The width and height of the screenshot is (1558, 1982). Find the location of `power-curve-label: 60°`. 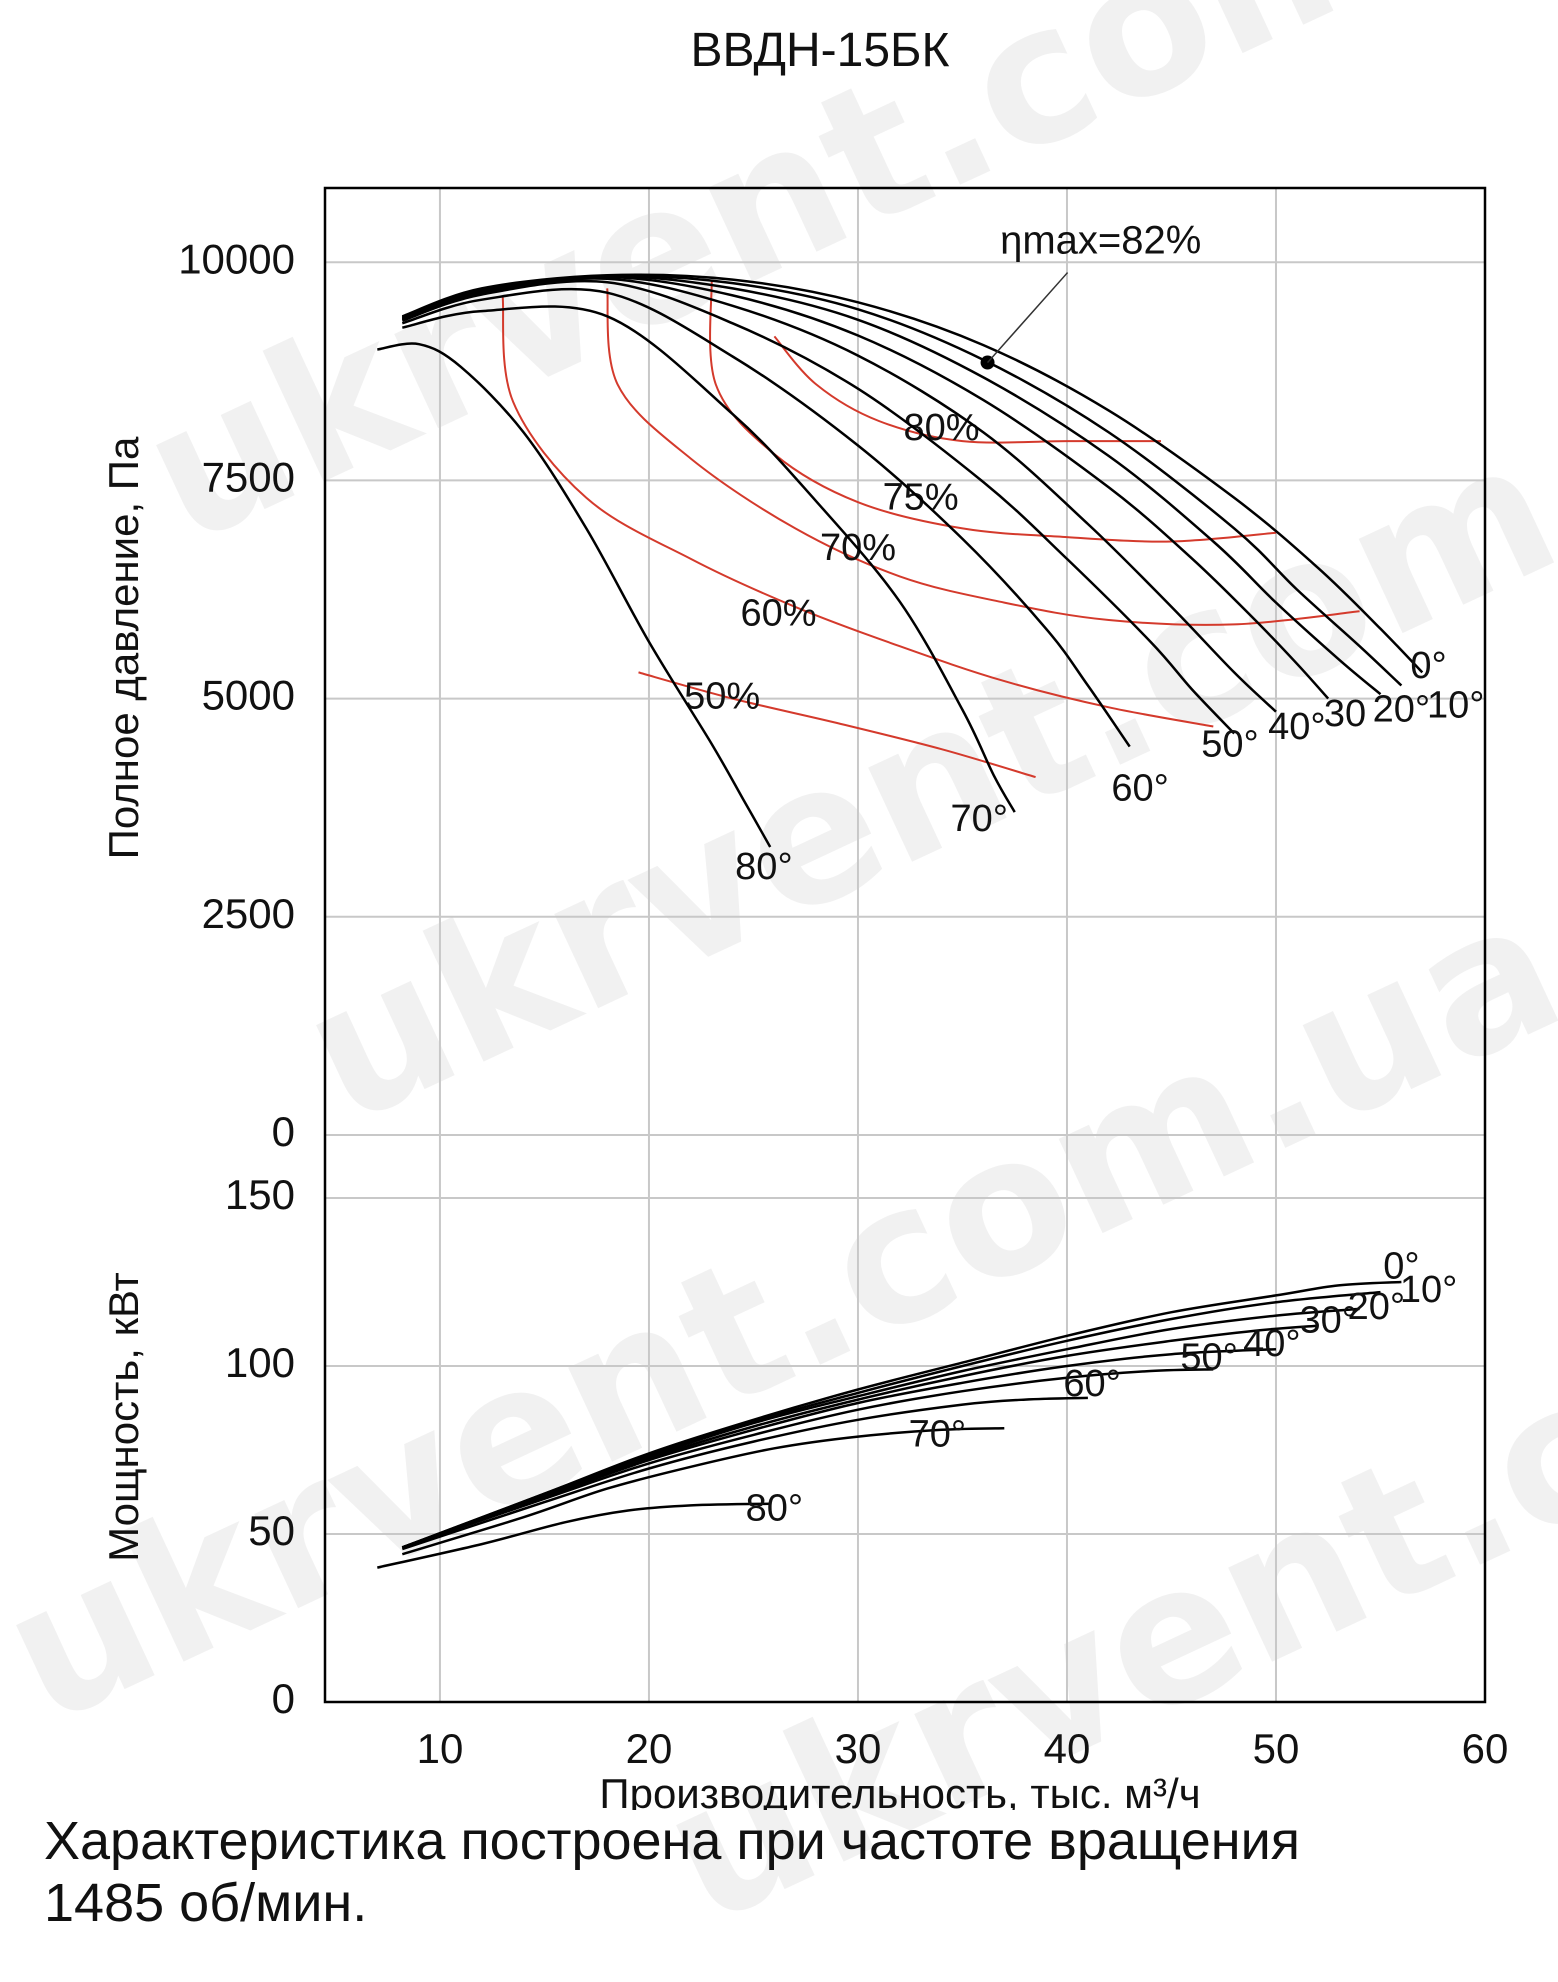

power-curve-label: 60° is located at coordinates (1091, 1384).